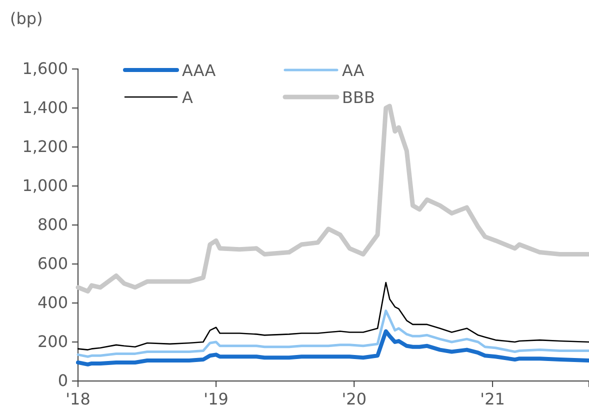 This screenshot has height=412, width=589. I want to click on y-tick-label: 200, so click(52, 342).